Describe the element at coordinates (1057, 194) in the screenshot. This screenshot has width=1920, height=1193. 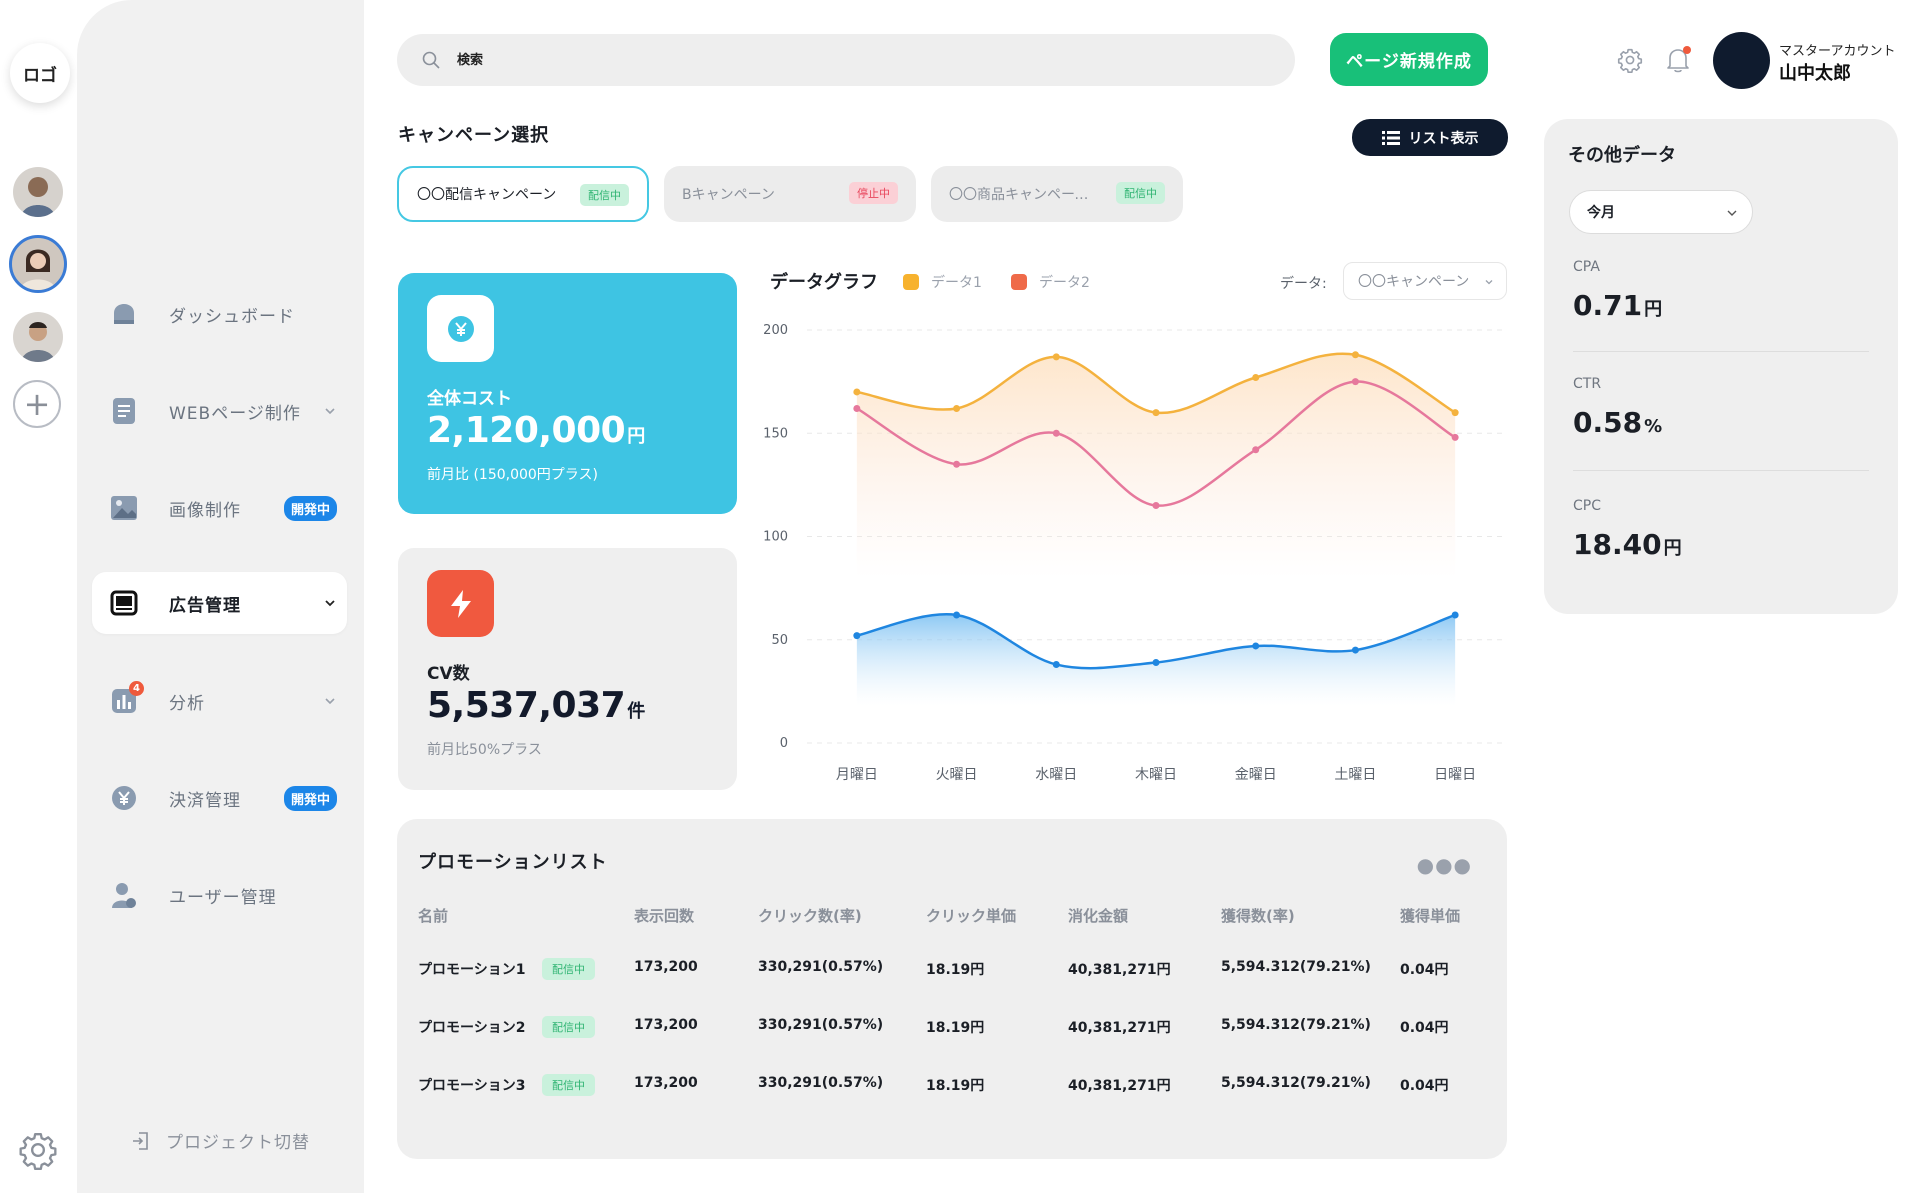
I see `campaign-tab: 〇〇商品キャンペーン… 配信中` at that location.